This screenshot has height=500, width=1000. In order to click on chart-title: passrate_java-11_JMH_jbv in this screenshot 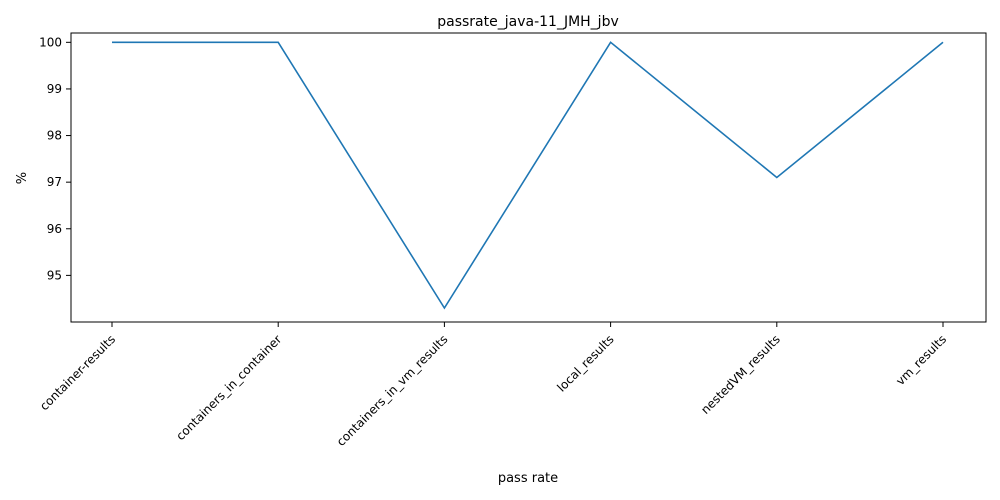, I will do `click(528, 22)`.